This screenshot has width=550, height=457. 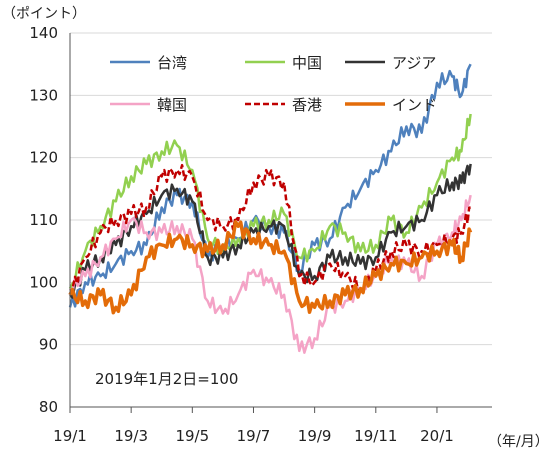 I want to click on legend-label-5: インド, so click(x=414, y=105).